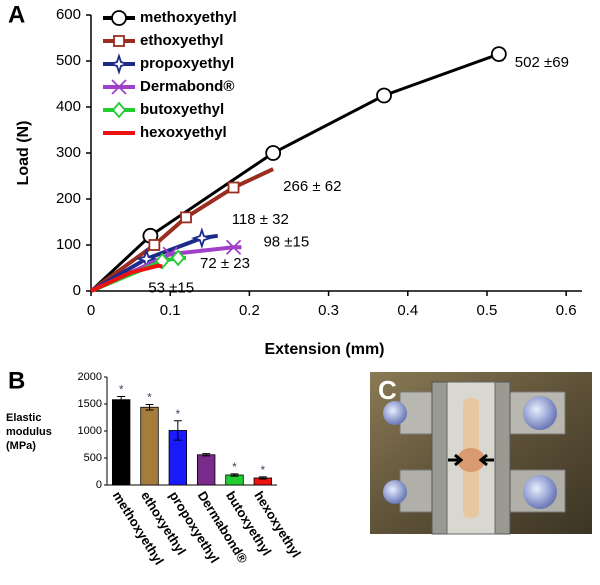  I want to click on y-tick-label: 600, so click(68, 14).